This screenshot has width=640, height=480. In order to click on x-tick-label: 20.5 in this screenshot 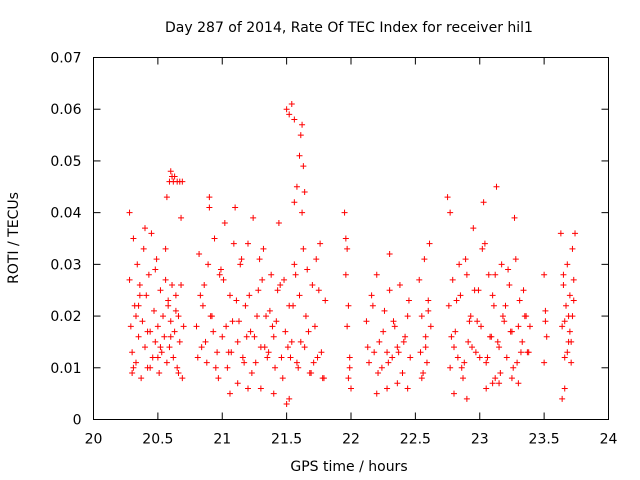, I will do `click(157, 440)`.